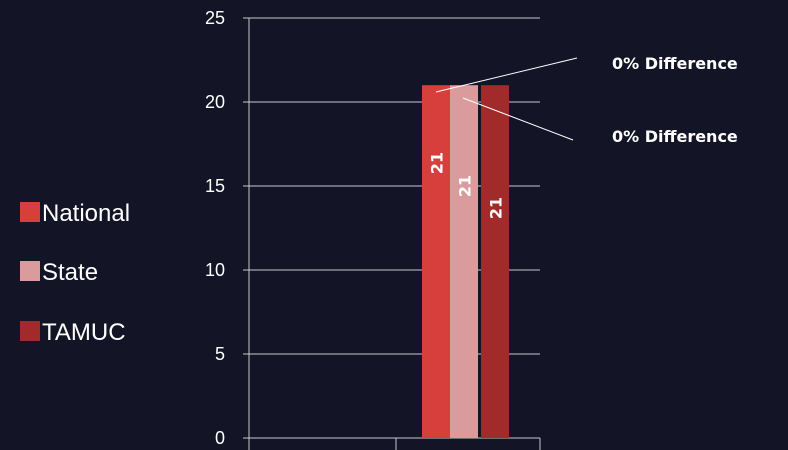  Describe the element at coordinates (86, 213) in the screenshot. I see `legend-label: National` at that location.